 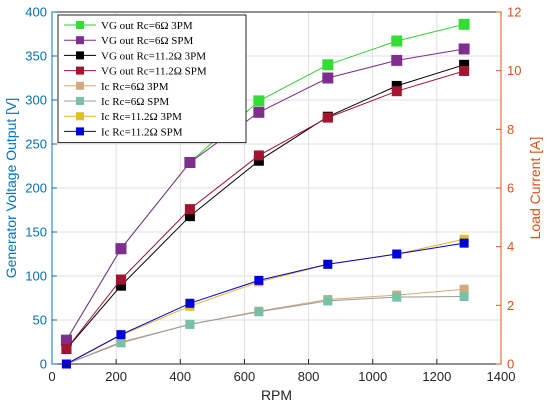 What do you see at coordinates (510, 129) in the screenshot?
I see `y-right-tick-label: 8` at bounding box center [510, 129].